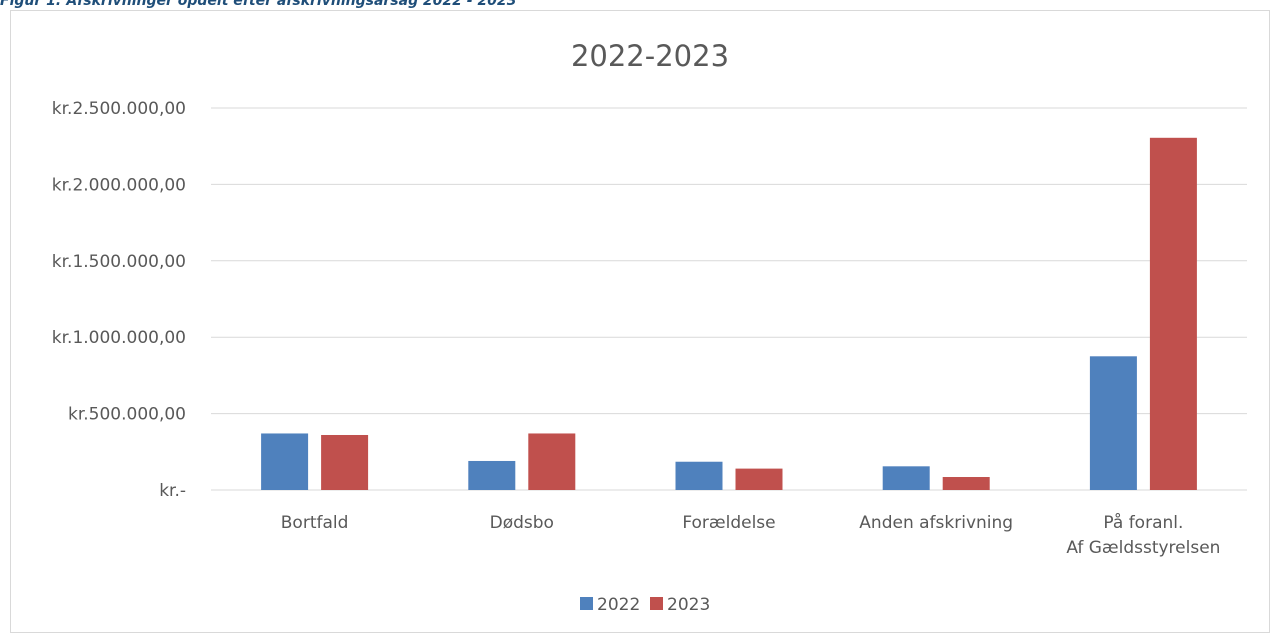  I want to click on y-tick-label: kr.500.000,00, so click(127, 415).